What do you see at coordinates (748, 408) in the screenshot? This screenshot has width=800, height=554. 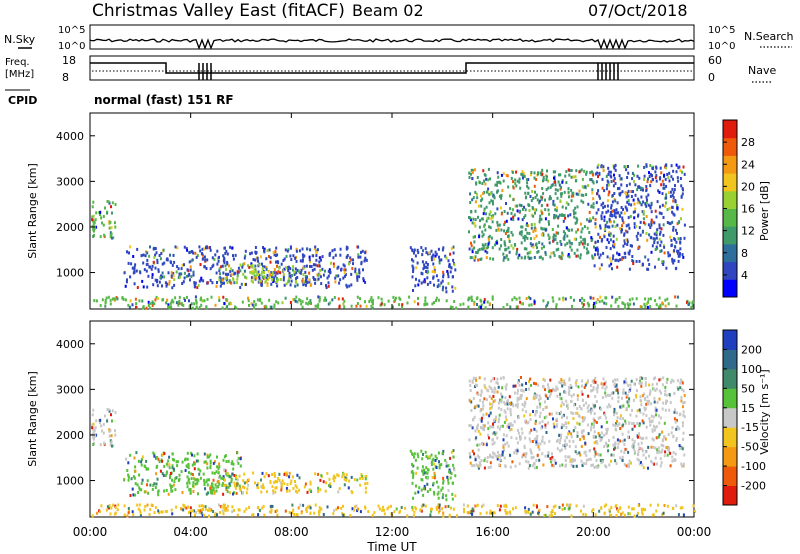 I see `colorbar-tick-label: 15` at bounding box center [748, 408].